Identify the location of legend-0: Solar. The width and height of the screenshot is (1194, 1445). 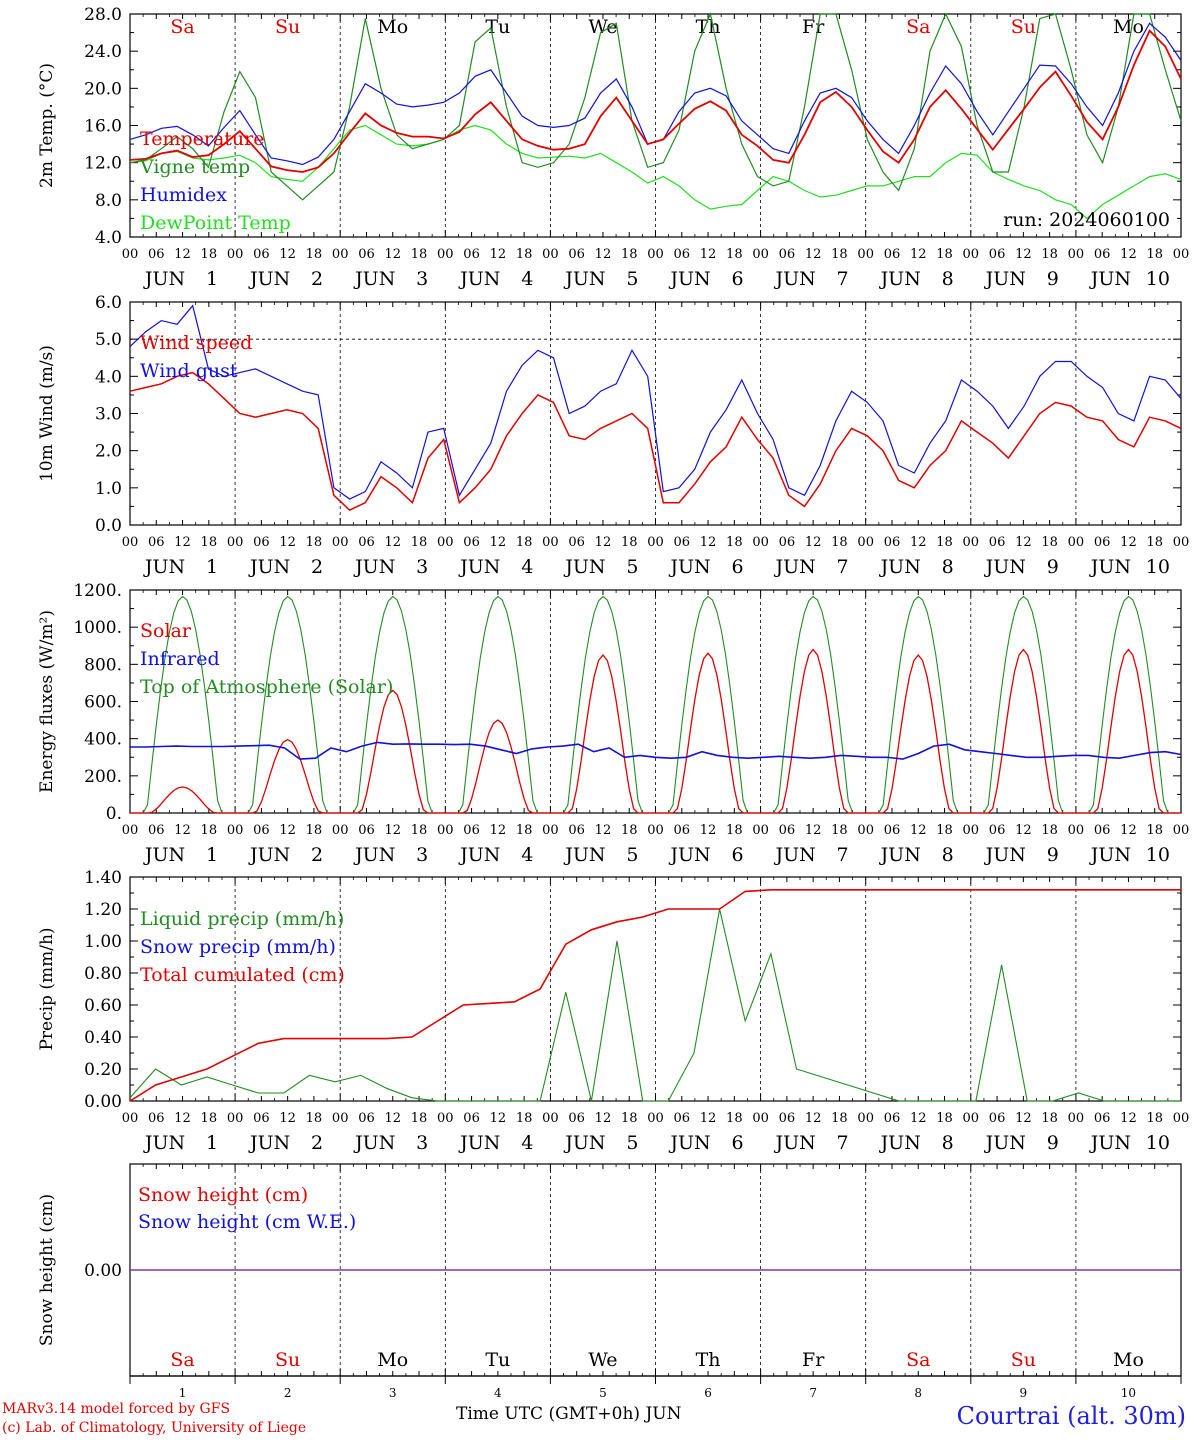
(166, 631).